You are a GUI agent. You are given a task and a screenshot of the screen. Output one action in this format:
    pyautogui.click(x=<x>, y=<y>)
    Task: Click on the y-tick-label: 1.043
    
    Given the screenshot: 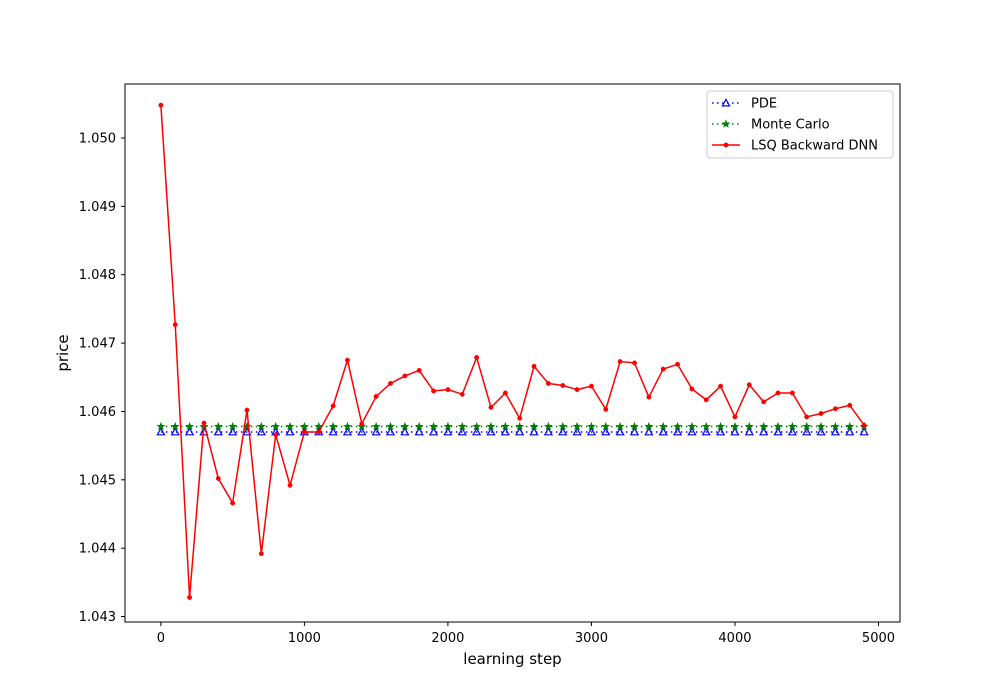 What is the action you would take?
    pyautogui.click(x=97, y=617)
    